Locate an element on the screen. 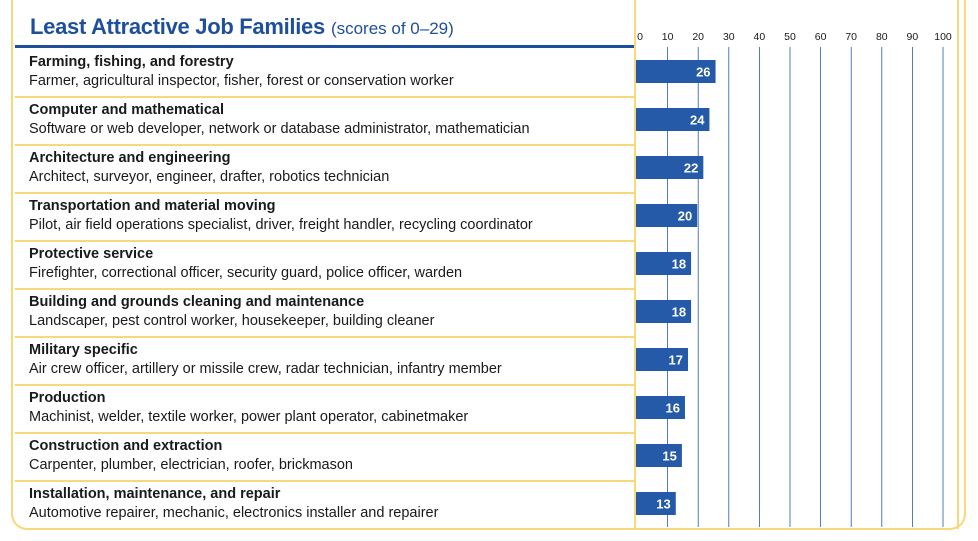 This screenshot has width=978, height=541. bar-value-label: 22 is located at coordinates (691, 168).